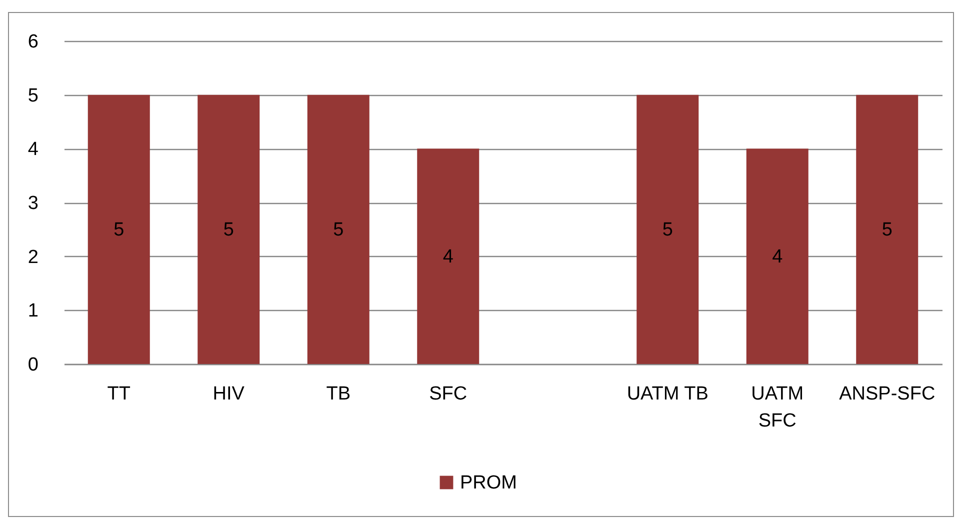 The width and height of the screenshot is (957, 520). What do you see at coordinates (33, 257) in the screenshot?
I see `y-tick-label: 2` at bounding box center [33, 257].